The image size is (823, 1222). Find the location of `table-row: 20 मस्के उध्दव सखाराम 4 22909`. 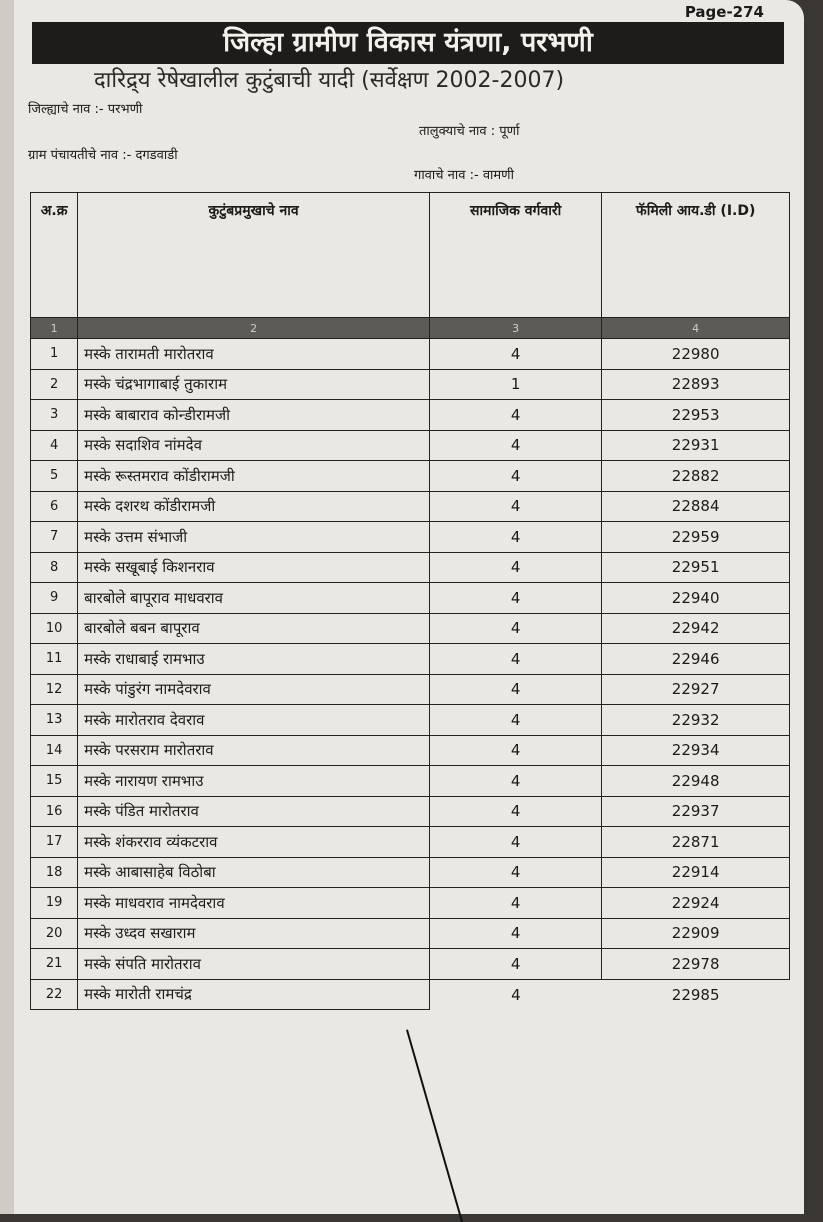

table-row: 20 मस्के उध्दव सखाराम 4 22909 is located at coordinates (409, 933).